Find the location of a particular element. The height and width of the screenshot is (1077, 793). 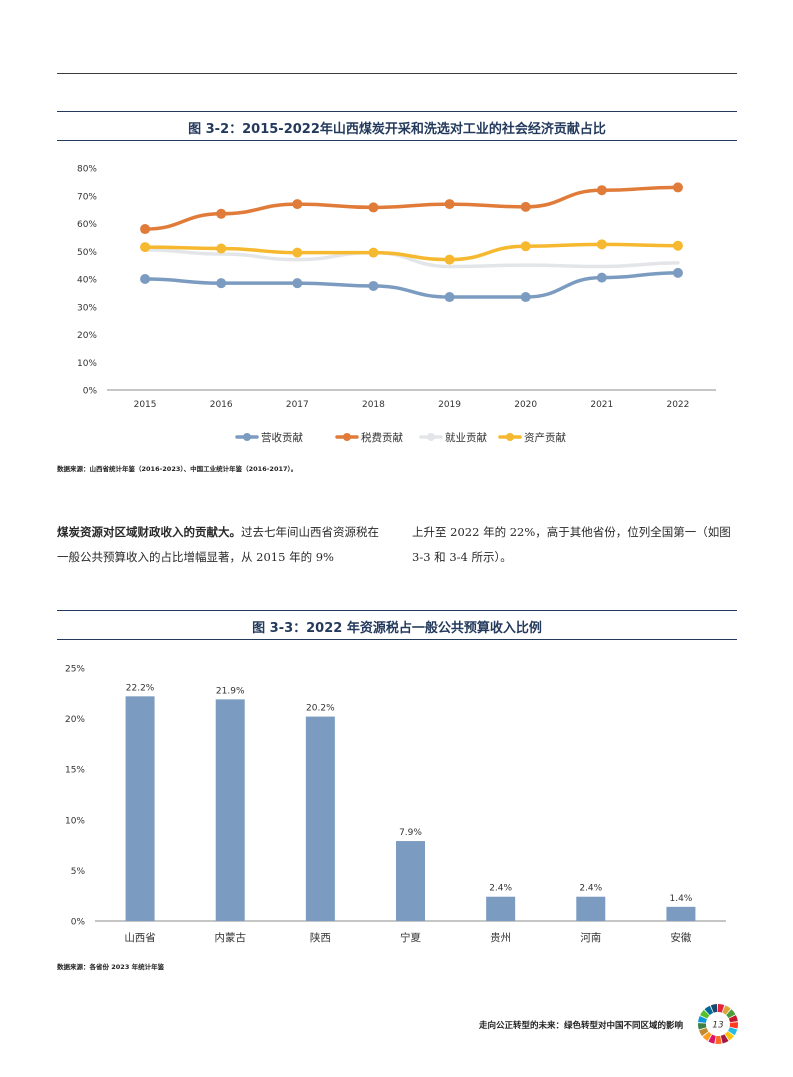

figure1-top-rule is located at coordinates (397, 111).